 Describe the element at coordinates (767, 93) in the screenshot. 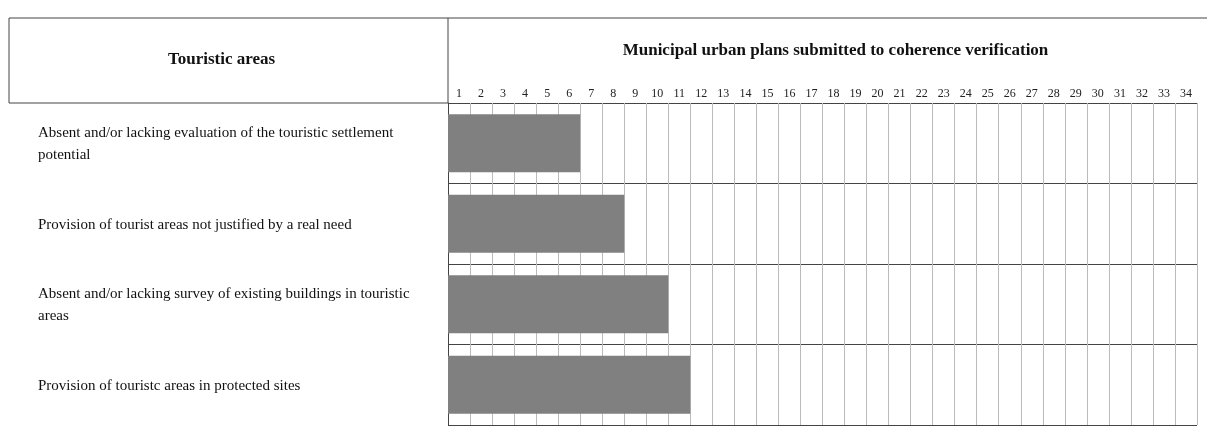

I see `x-tick-label: 15` at that location.